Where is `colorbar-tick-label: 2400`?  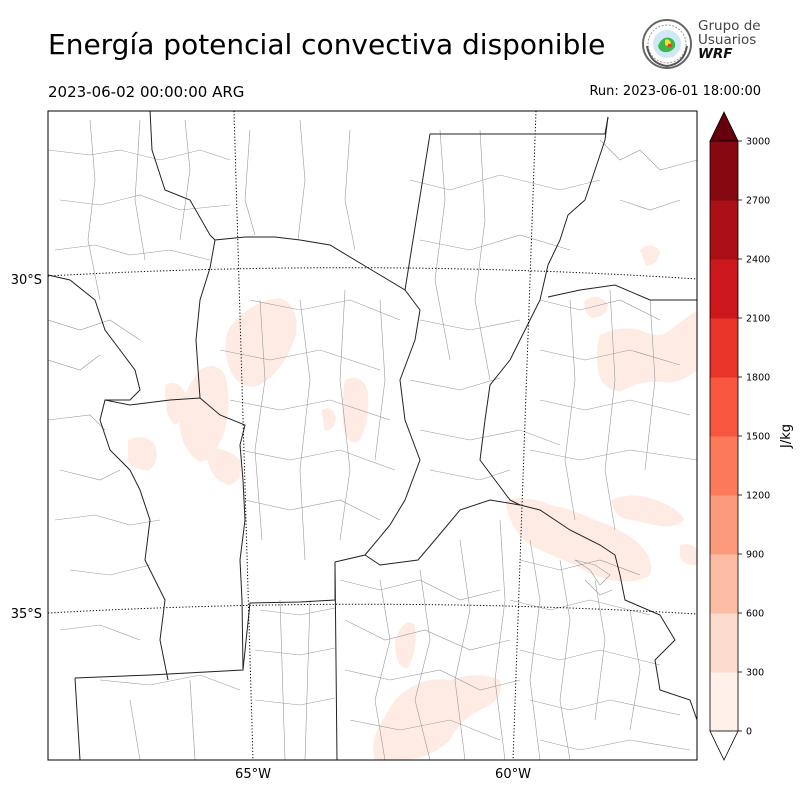 colorbar-tick-label: 2400 is located at coordinates (758, 260).